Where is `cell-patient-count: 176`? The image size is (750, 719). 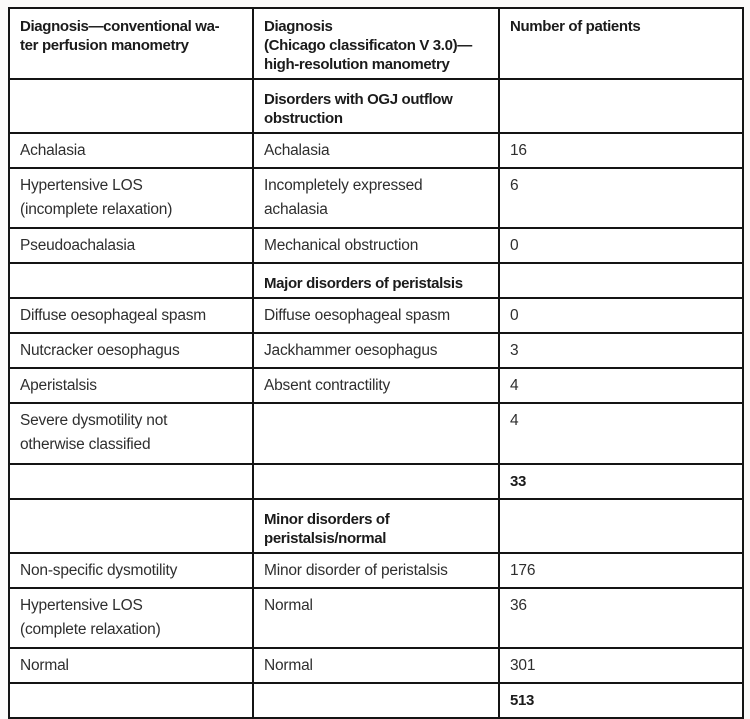
cell-patient-count: 176 is located at coordinates (621, 570).